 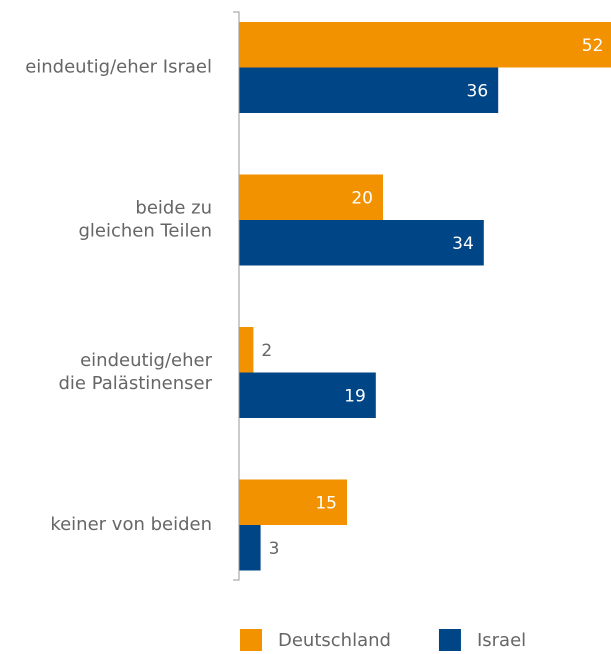 What do you see at coordinates (135, 372) in the screenshot?
I see `category-label: eindeutig/eher die Palästinenser` at bounding box center [135, 372].